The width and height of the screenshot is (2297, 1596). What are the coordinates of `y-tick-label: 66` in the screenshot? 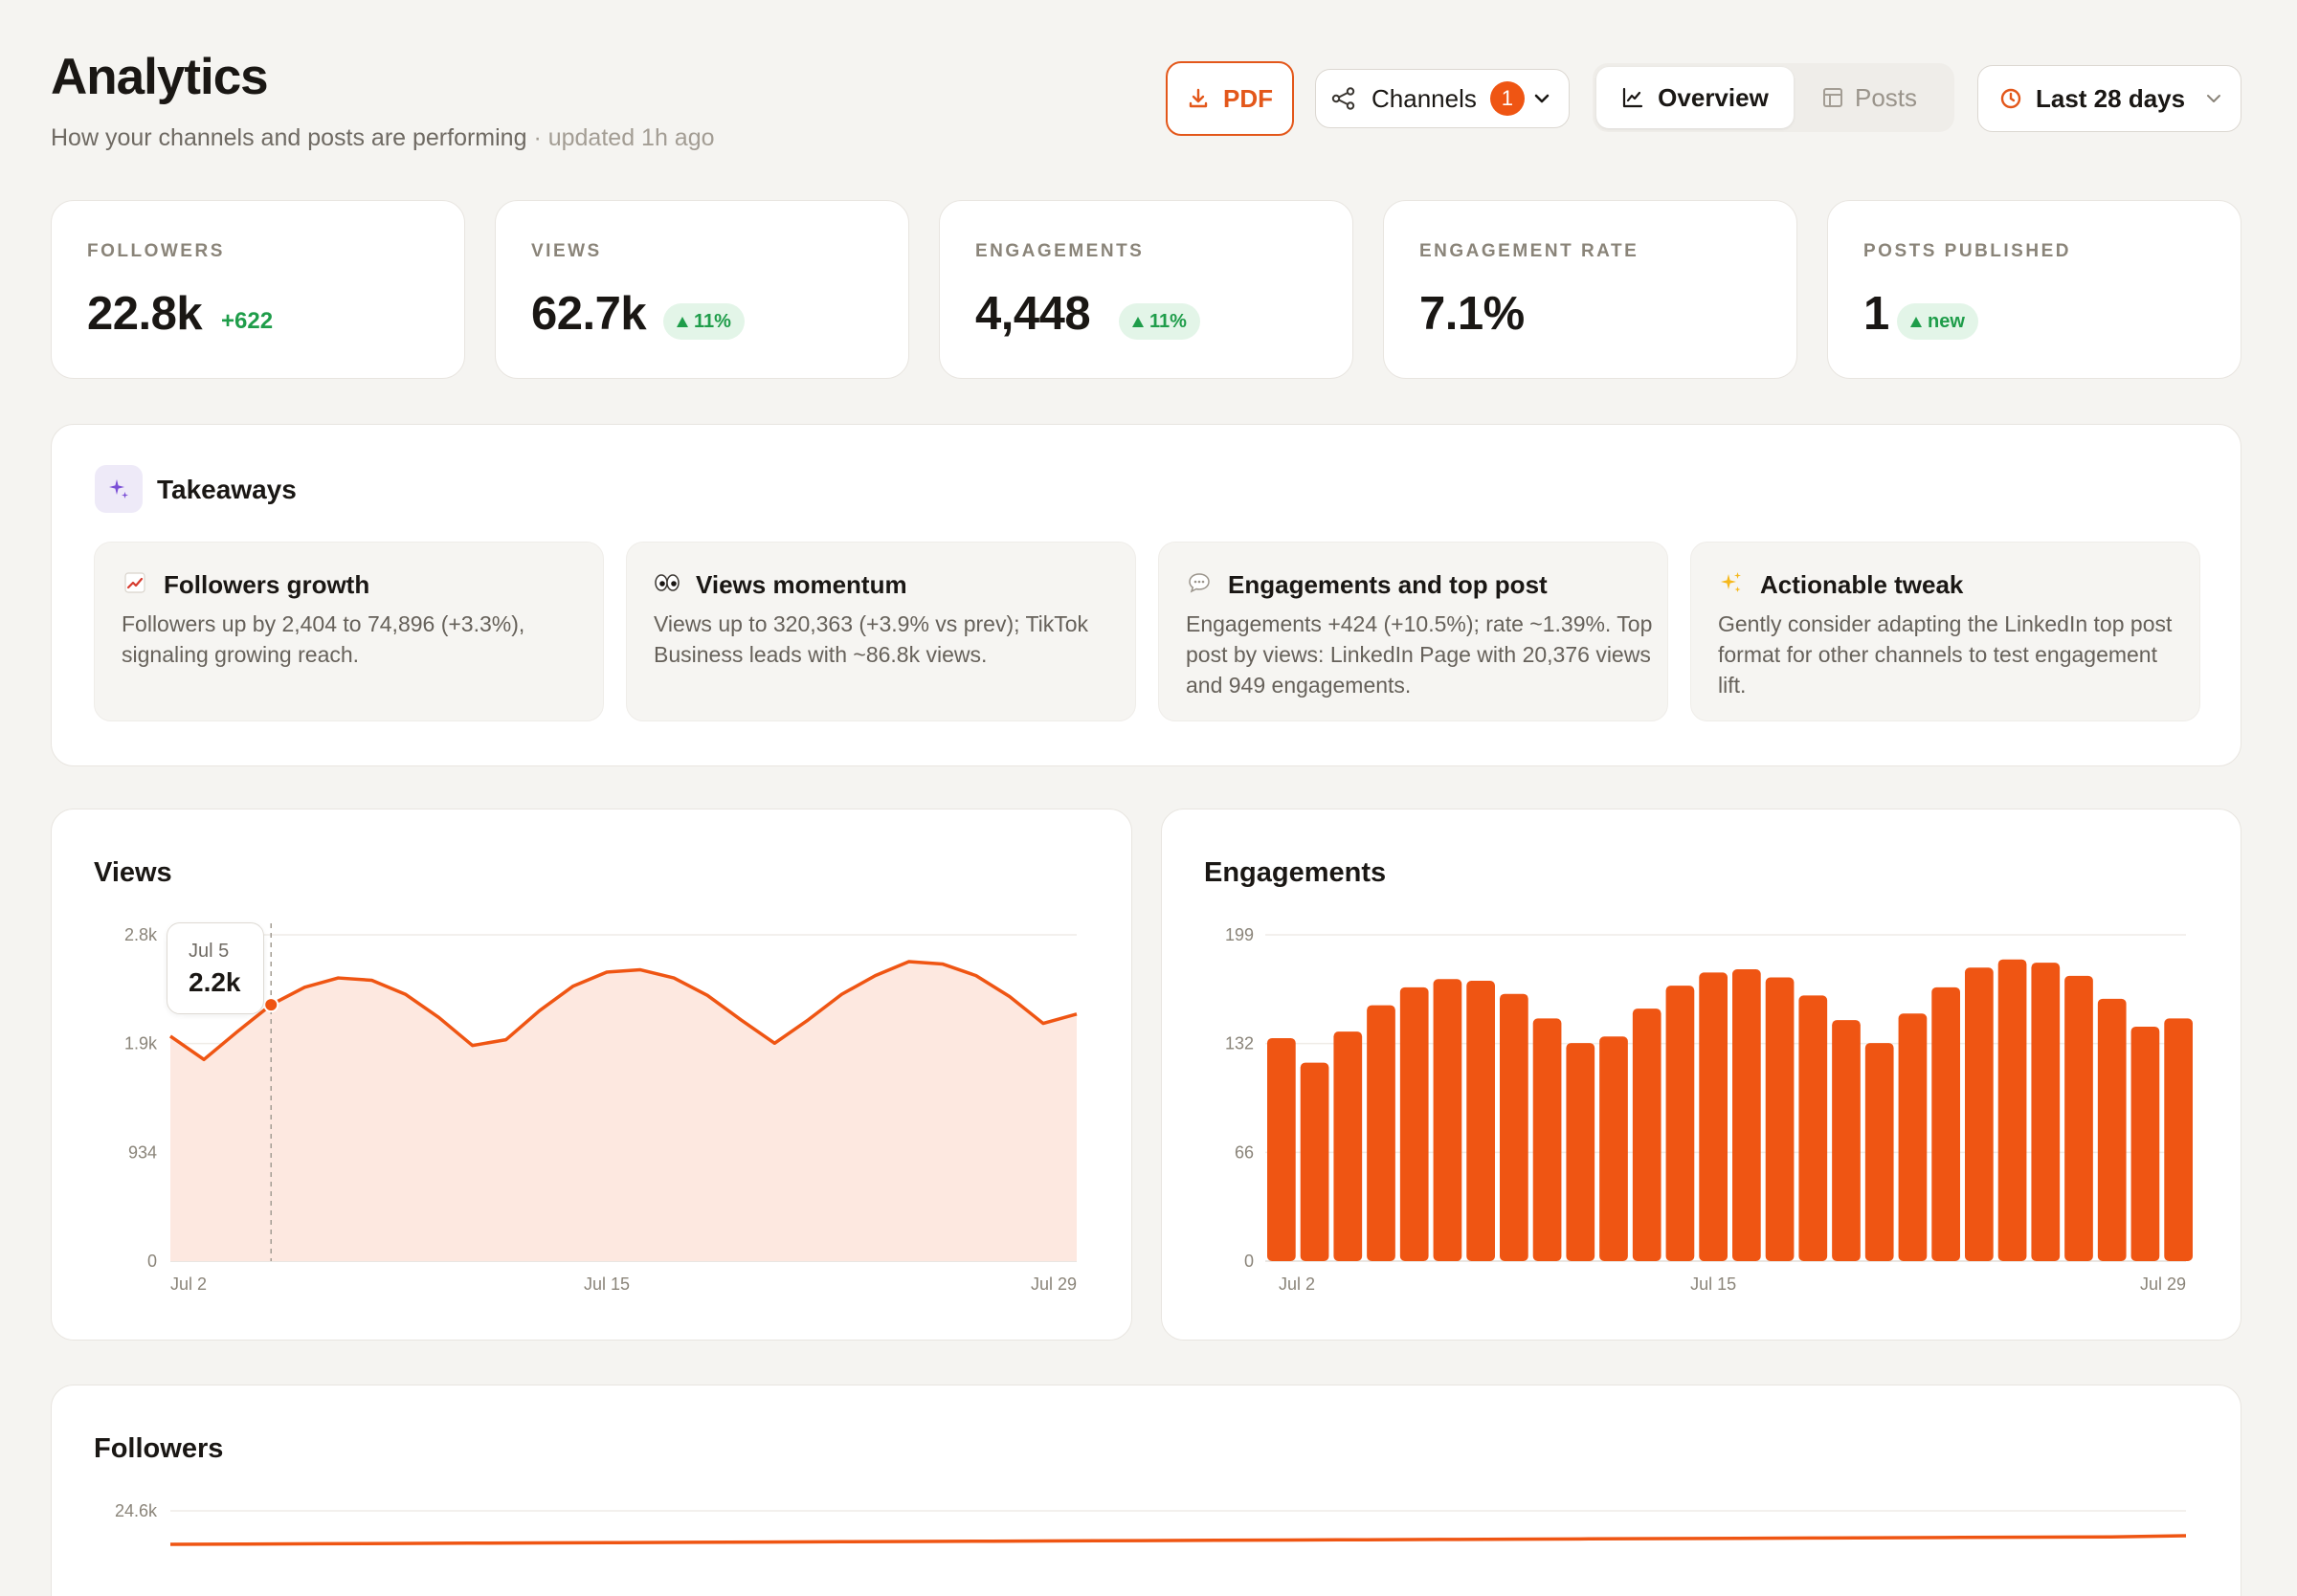 It's located at (1244, 1152).